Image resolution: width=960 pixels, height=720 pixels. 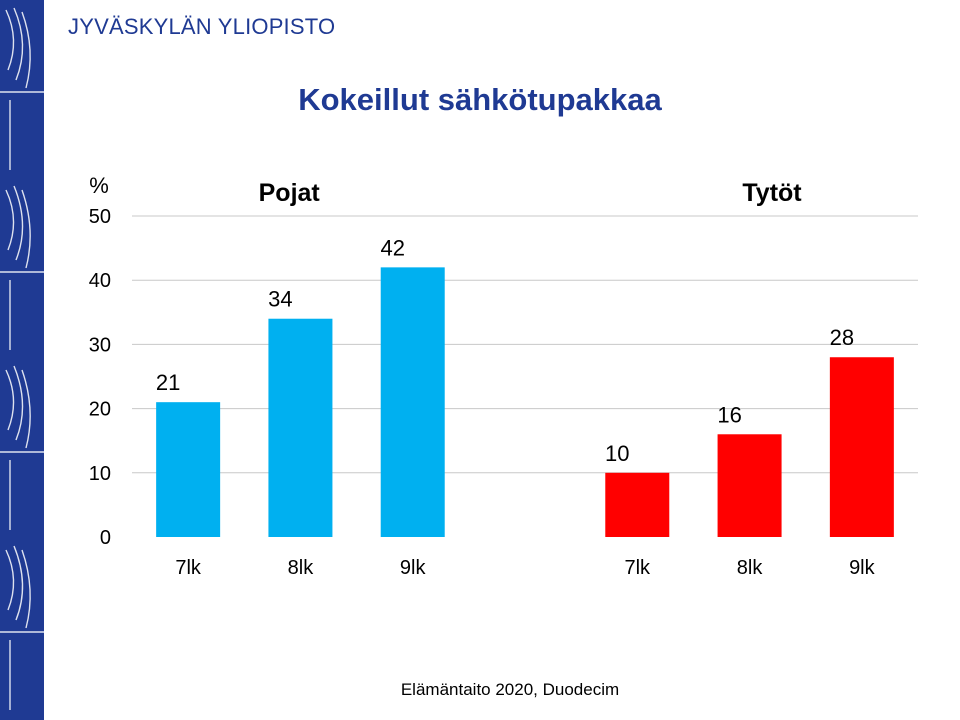 I want to click on y-axis-unit-label: %, so click(x=99, y=185).